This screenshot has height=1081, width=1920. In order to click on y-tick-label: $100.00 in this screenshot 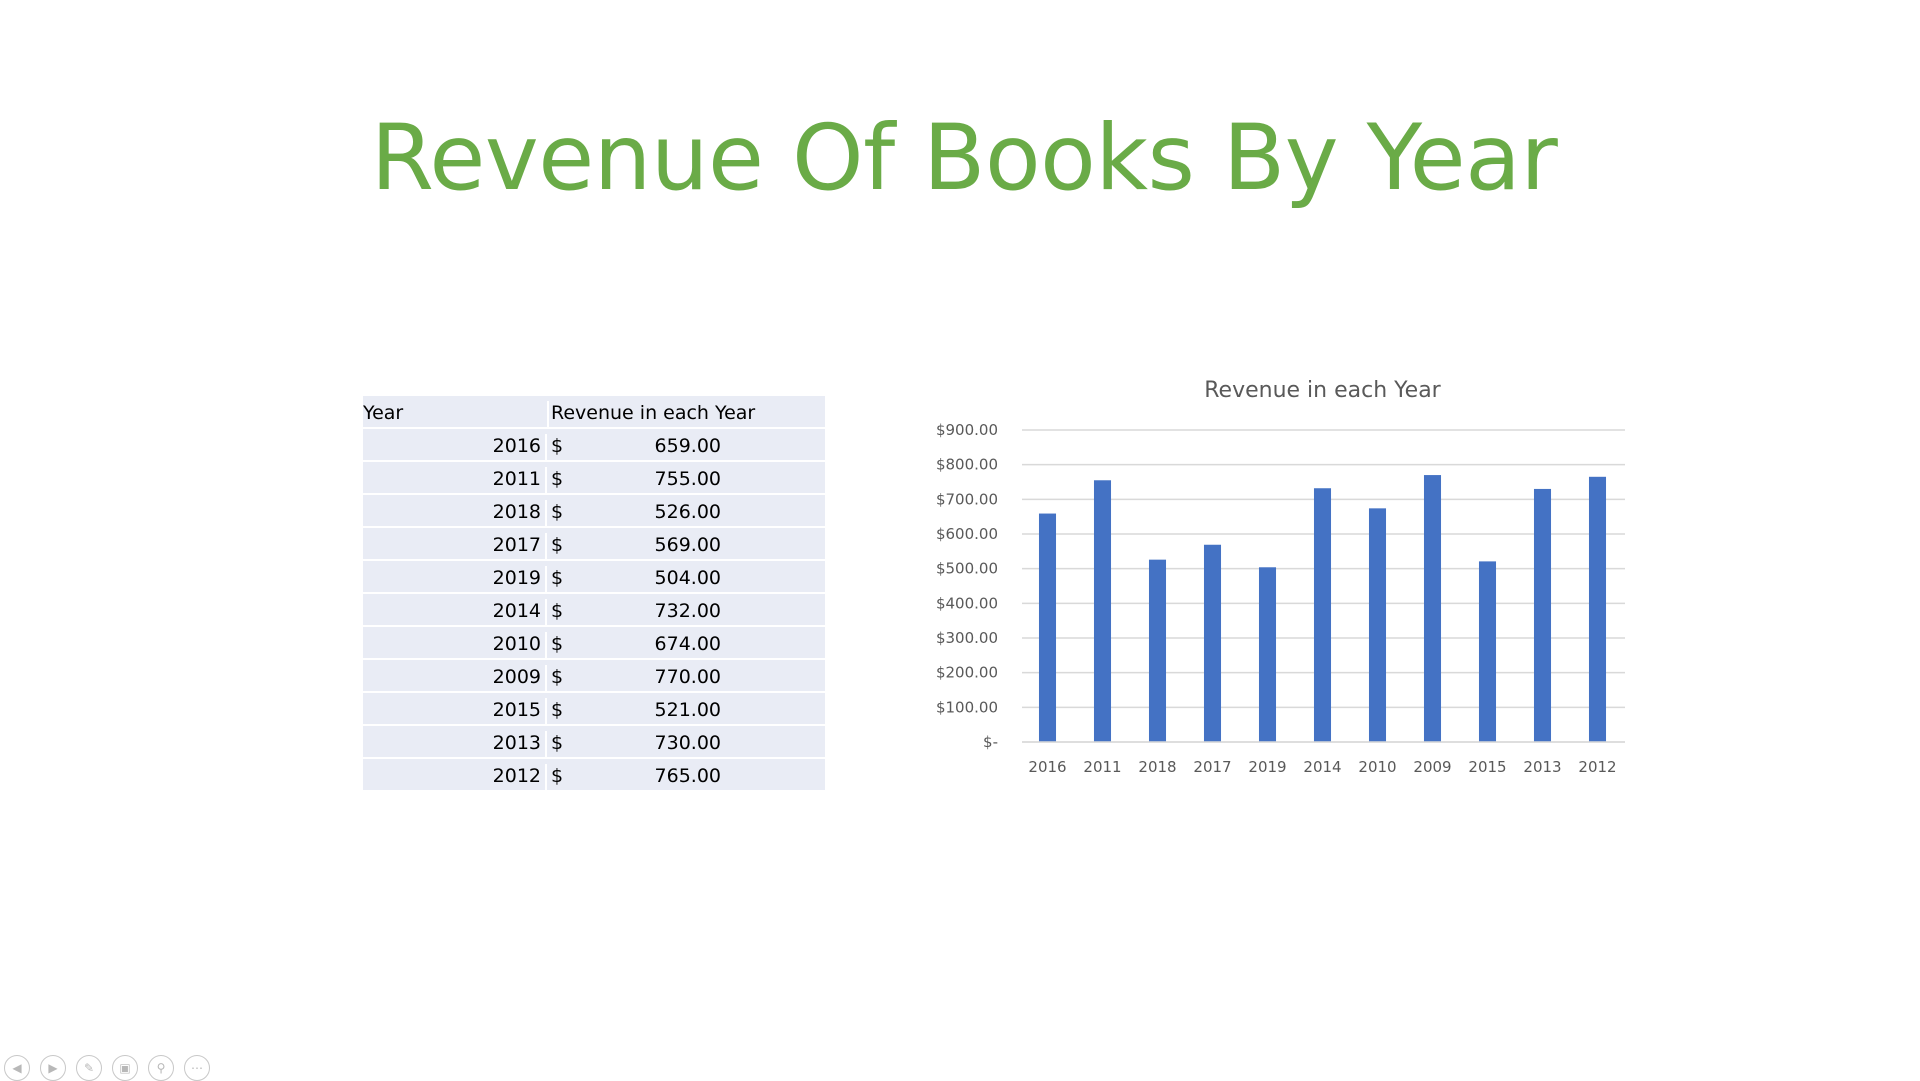, I will do `click(967, 707)`.